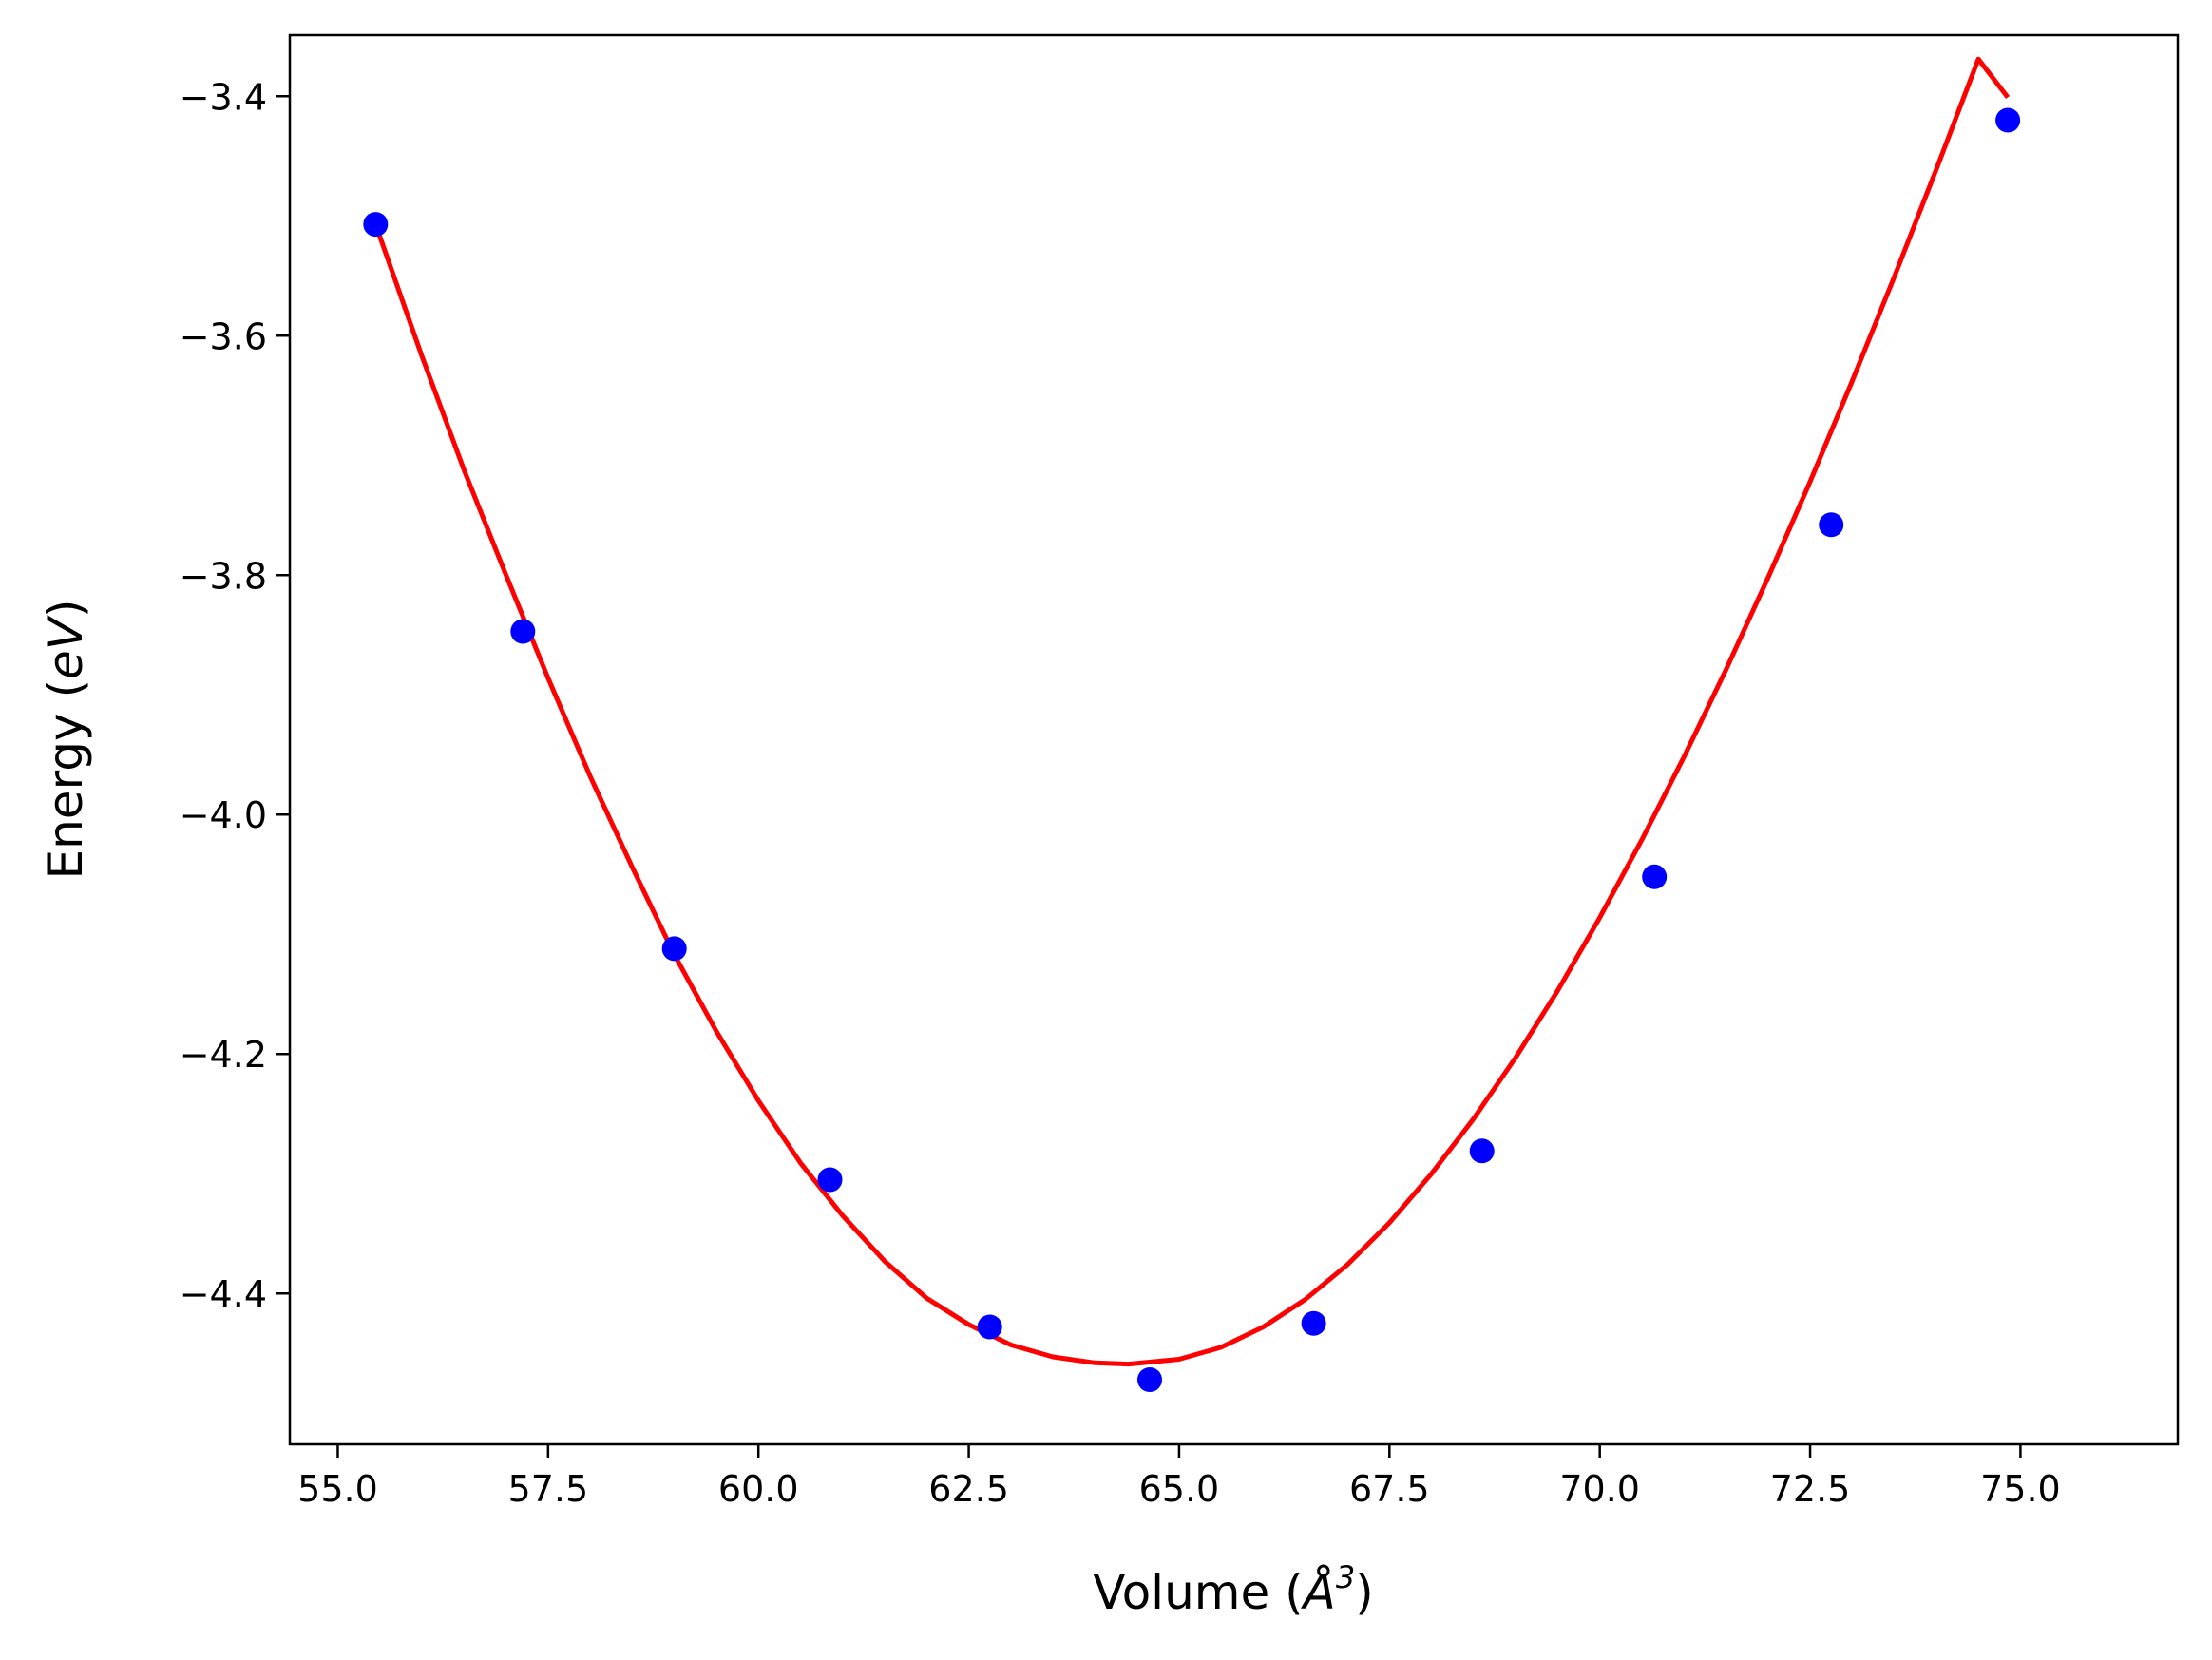 This screenshot has width=2212, height=1660. What do you see at coordinates (1345, 1577) in the screenshot?
I see `x-axis-label-exponent: 3` at bounding box center [1345, 1577].